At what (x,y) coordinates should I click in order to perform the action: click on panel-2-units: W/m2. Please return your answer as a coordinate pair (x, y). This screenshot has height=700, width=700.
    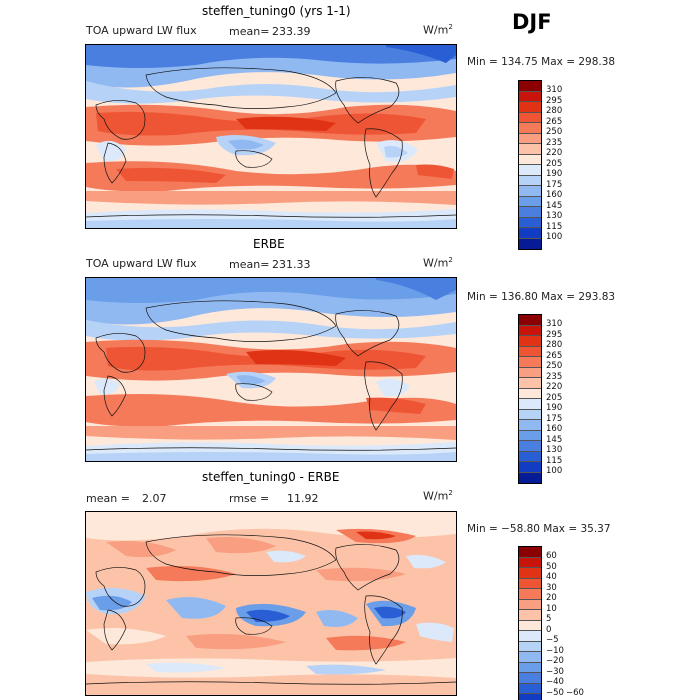
    Looking at the image, I should click on (438, 263).